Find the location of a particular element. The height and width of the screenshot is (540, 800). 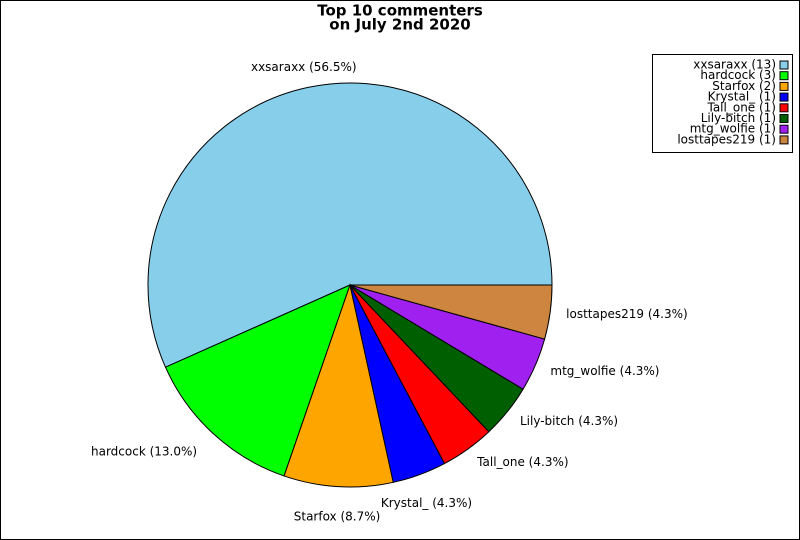

legend-label: losttapes219 (1) is located at coordinates (726, 139).